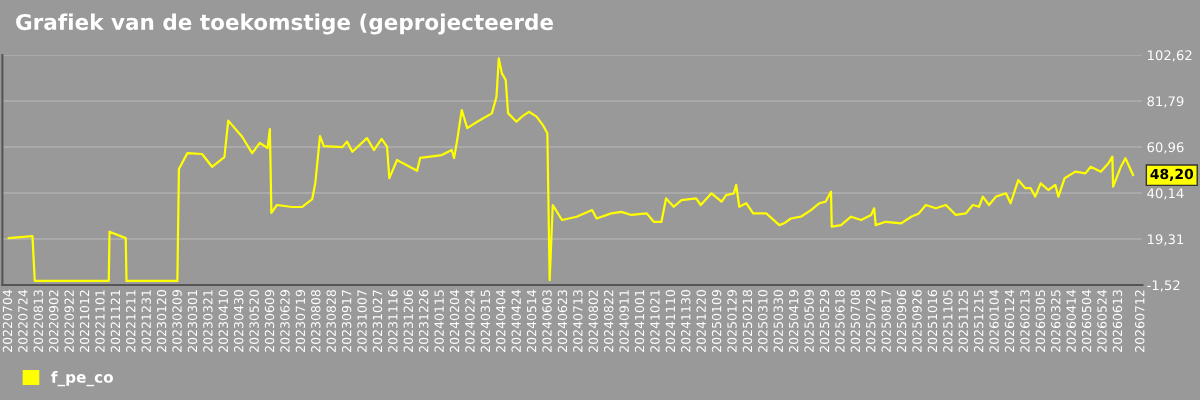 This screenshot has width=1200, height=400. What do you see at coordinates (778, 321) in the screenshot?
I see `x-tick-label: 20250330` at bounding box center [778, 321].